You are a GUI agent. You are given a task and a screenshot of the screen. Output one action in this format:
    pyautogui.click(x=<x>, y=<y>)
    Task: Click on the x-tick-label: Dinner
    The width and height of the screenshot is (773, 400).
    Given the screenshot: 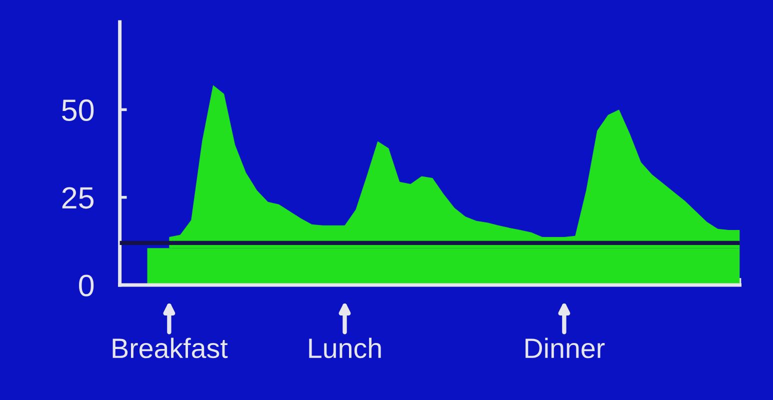 What is the action you would take?
    pyautogui.click(x=565, y=348)
    